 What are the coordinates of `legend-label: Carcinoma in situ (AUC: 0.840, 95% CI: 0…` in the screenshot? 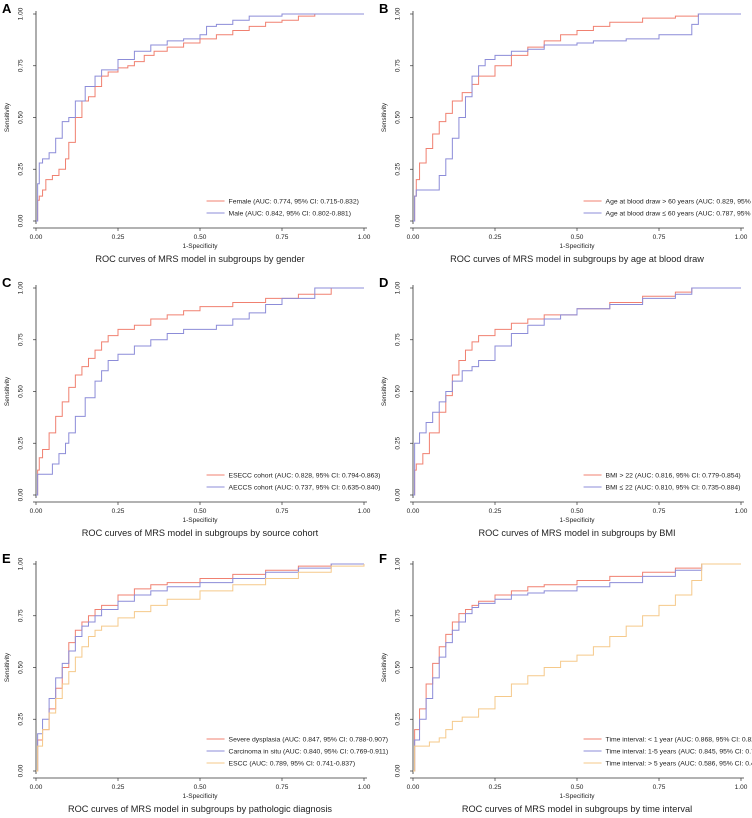 It's located at (309, 751).